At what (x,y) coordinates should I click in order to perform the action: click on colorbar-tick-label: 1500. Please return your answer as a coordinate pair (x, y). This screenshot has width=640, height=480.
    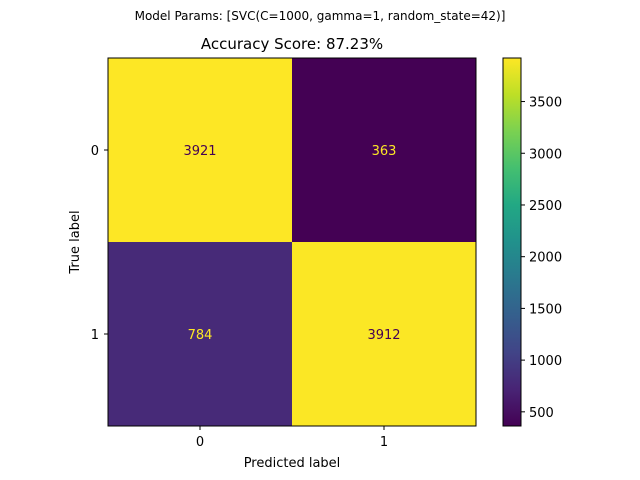
    Looking at the image, I should click on (545, 309).